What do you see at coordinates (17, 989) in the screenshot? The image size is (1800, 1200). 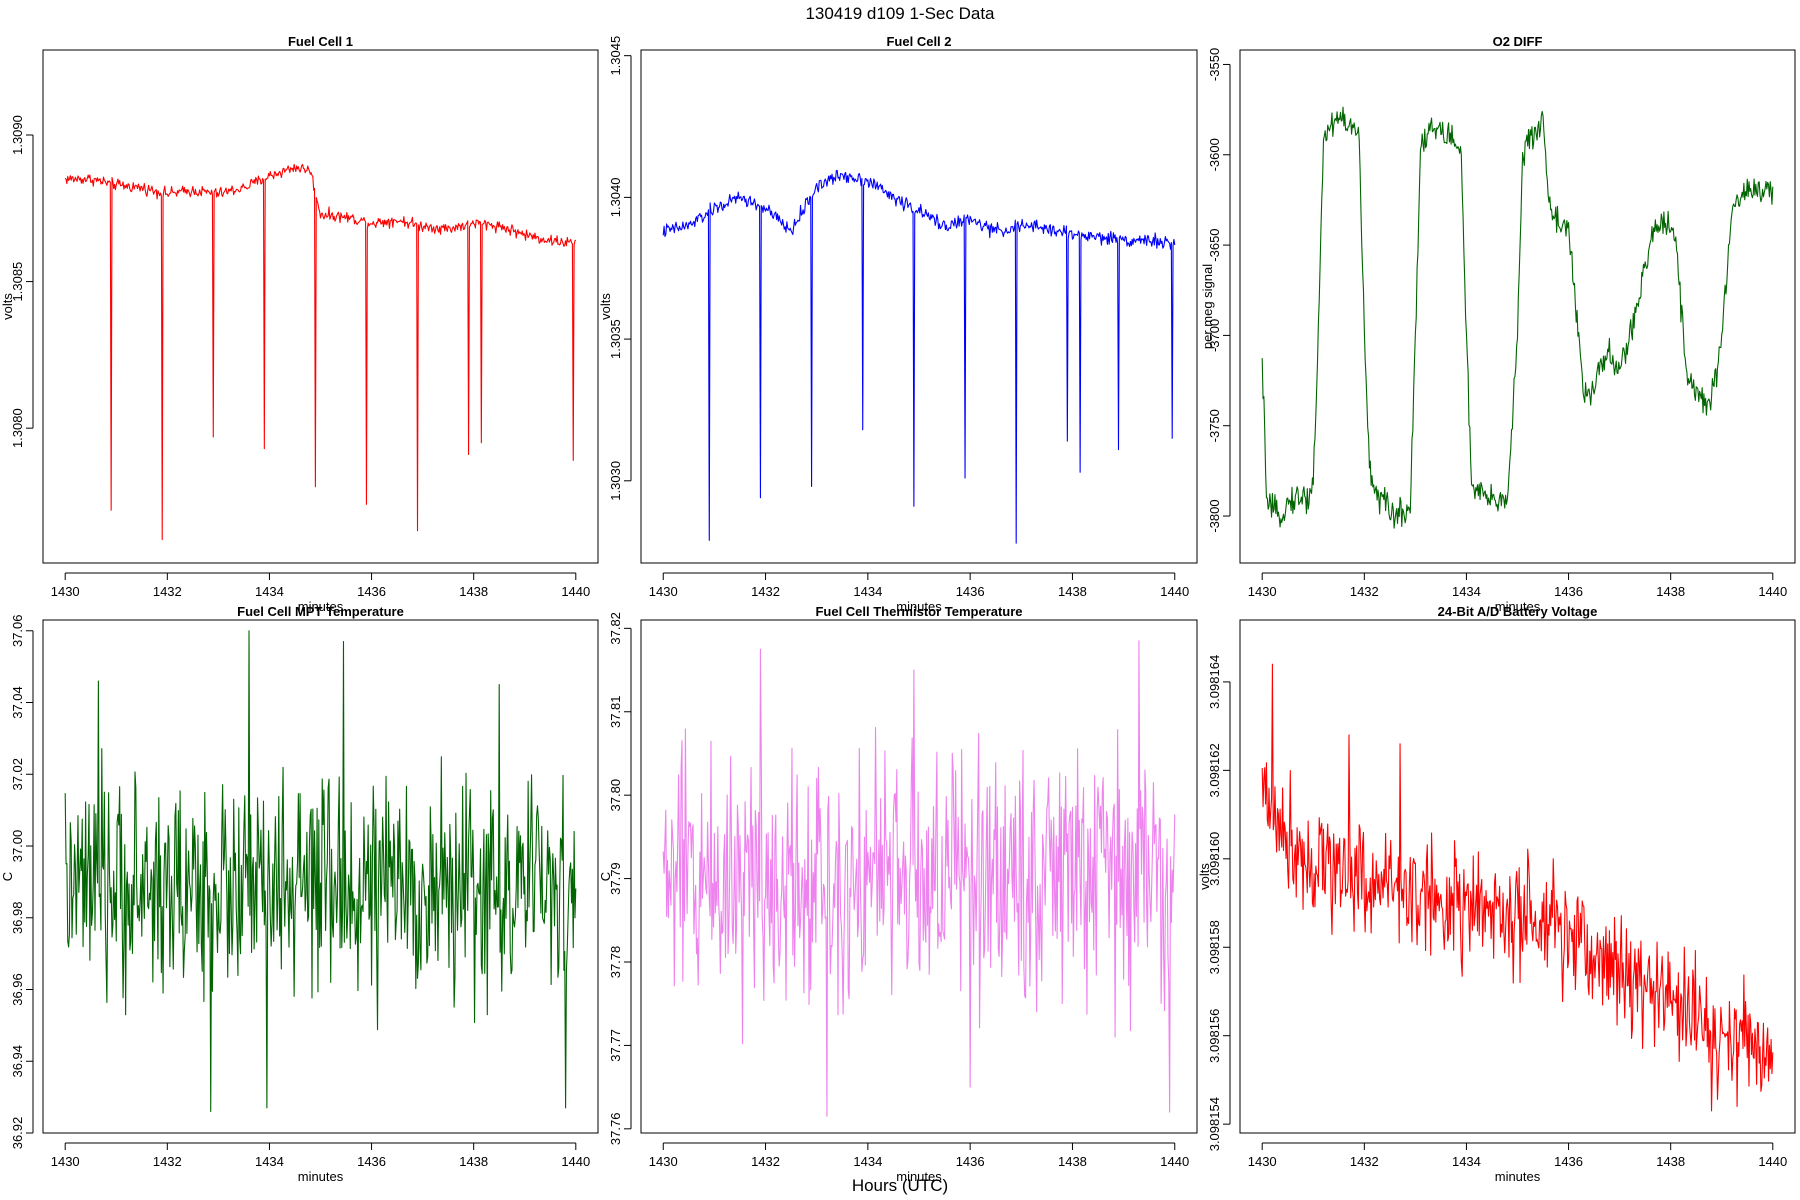 I see `y-tick-label: 36.96` at bounding box center [17, 989].